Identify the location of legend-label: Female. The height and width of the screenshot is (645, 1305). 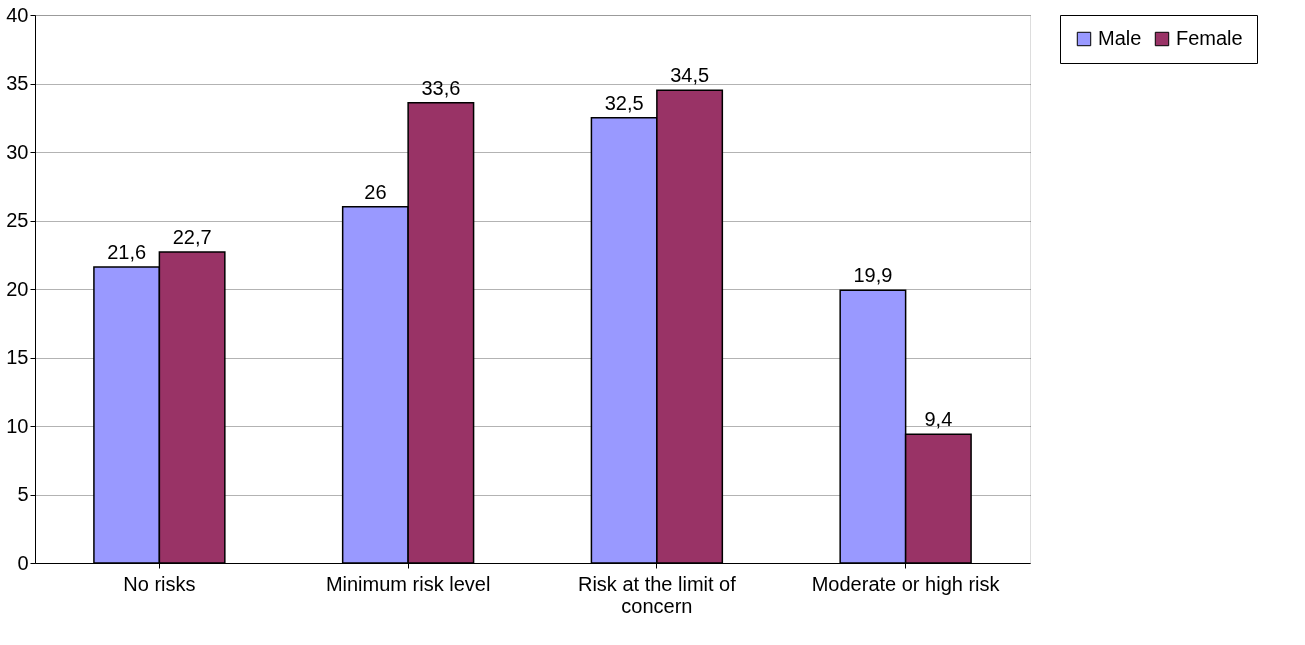
(1209, 38).